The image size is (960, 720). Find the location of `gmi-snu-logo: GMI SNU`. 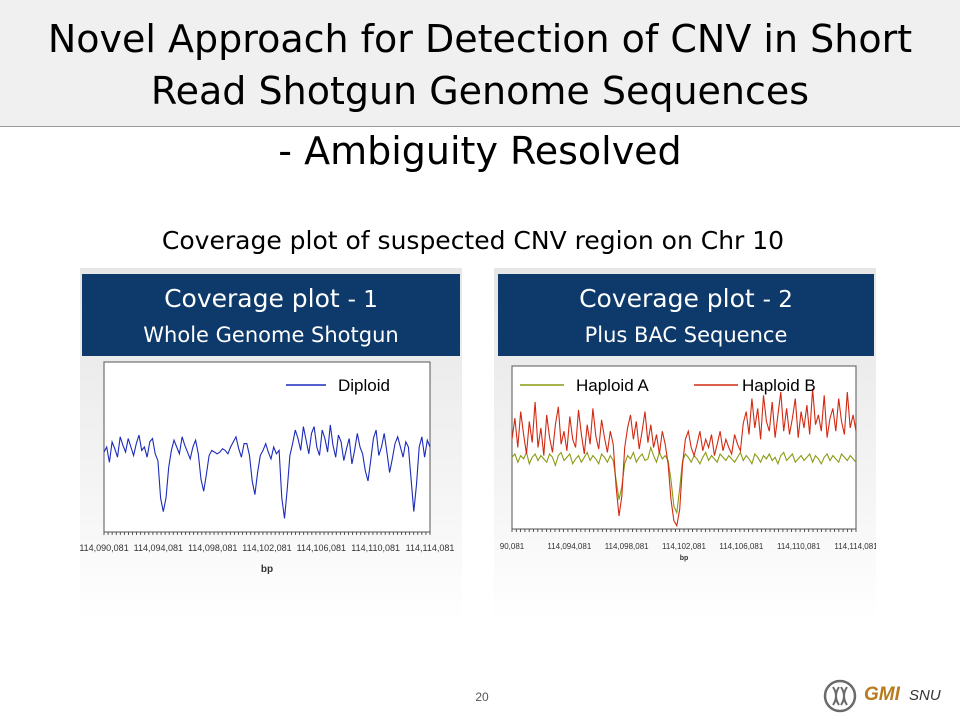

gmi-snu-logo: GMI SNU is located at coordinates (887, 696).